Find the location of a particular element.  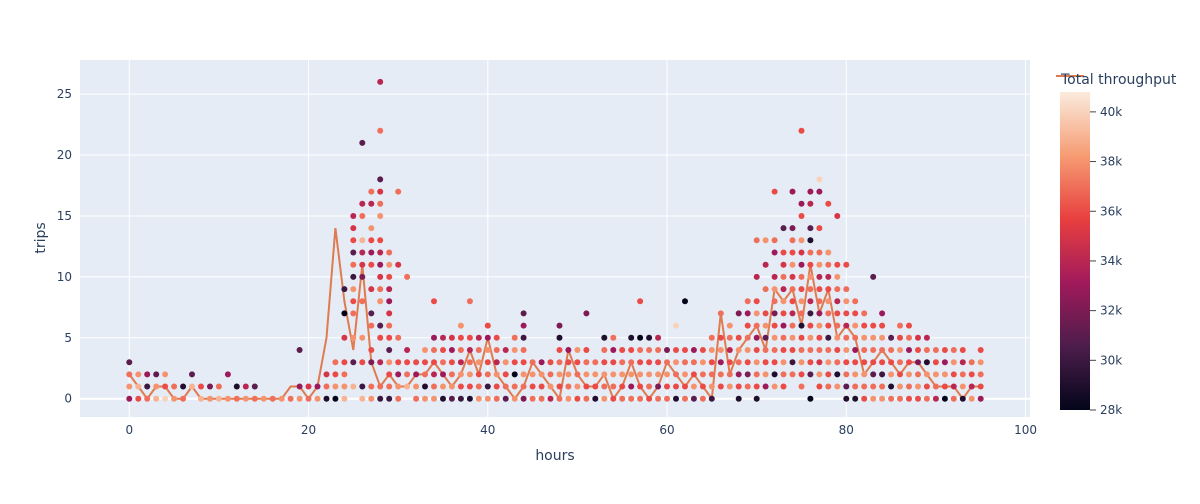

colorbar-tick-label-2: 32k is located at coordinates (1111, 311).